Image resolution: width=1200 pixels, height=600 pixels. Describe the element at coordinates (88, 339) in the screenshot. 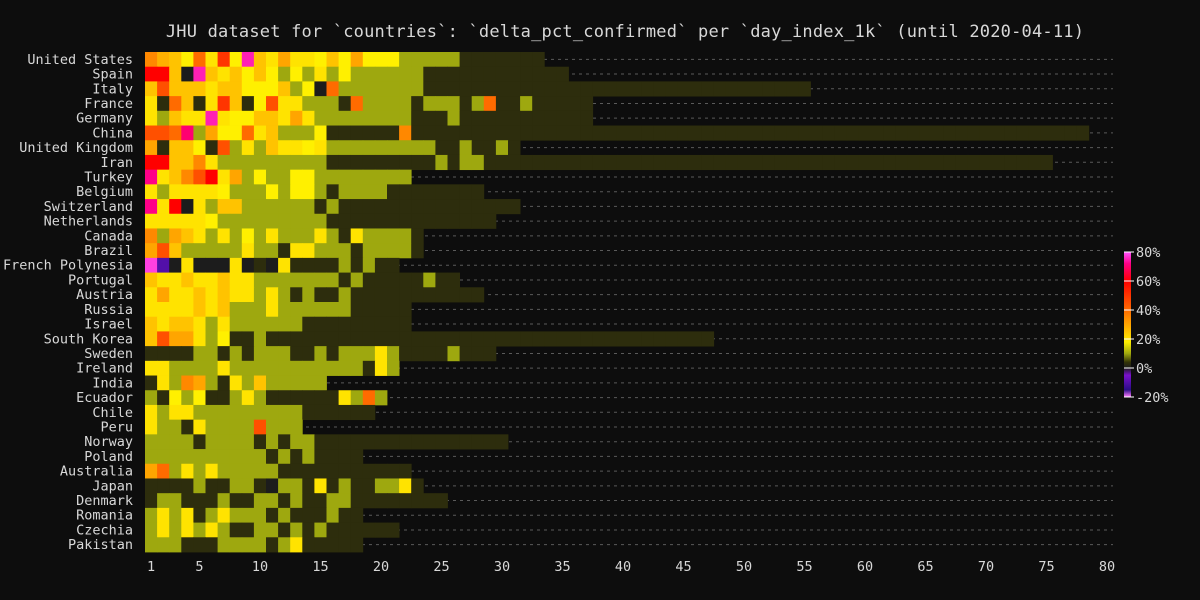

I see `row-label: South Korea` at that location.